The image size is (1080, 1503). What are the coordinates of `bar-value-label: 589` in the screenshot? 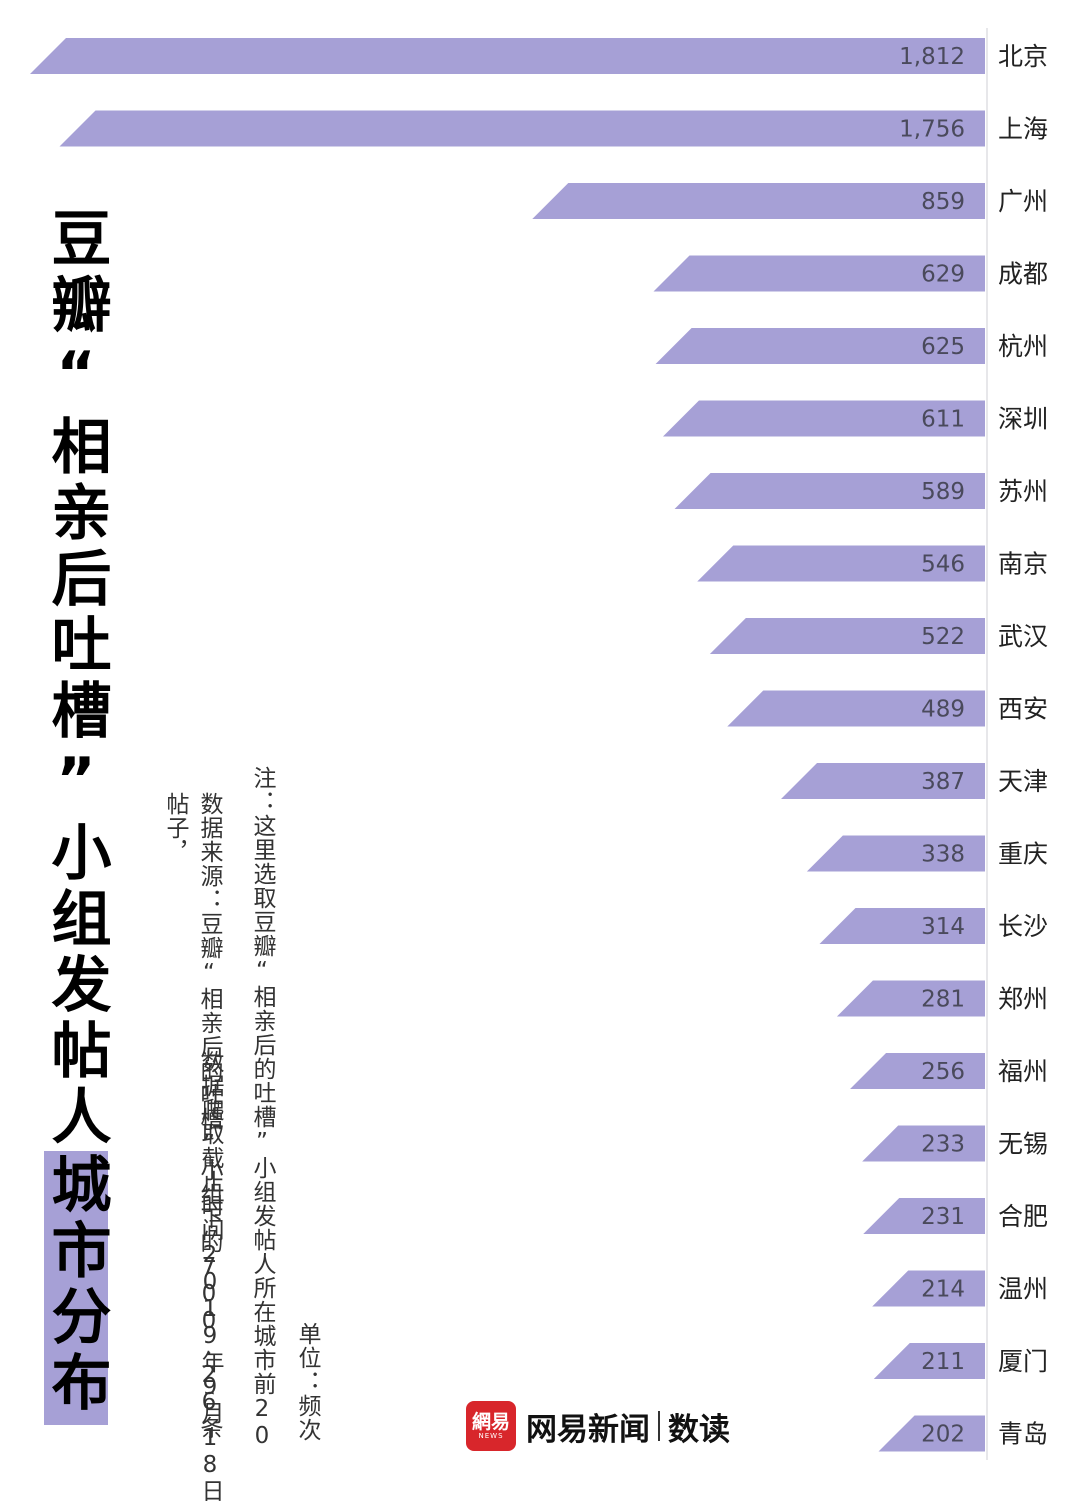 It's located at (943, 492).